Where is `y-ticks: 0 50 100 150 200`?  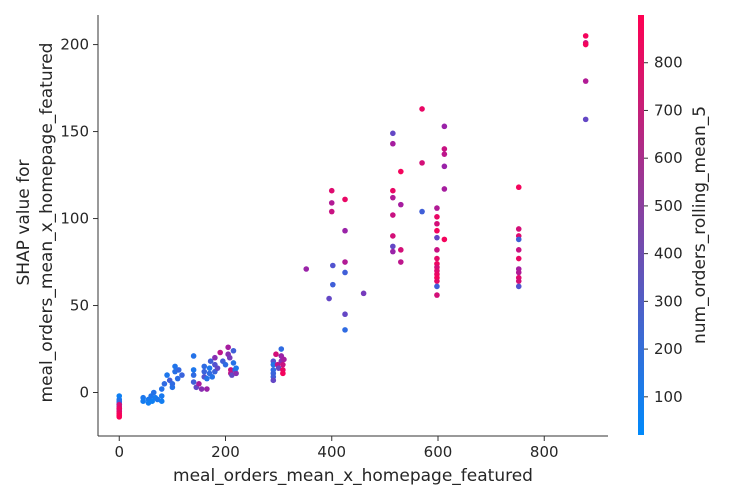 y-ticks: 0 50 100 150 200 is located at coordinates (79, 219).